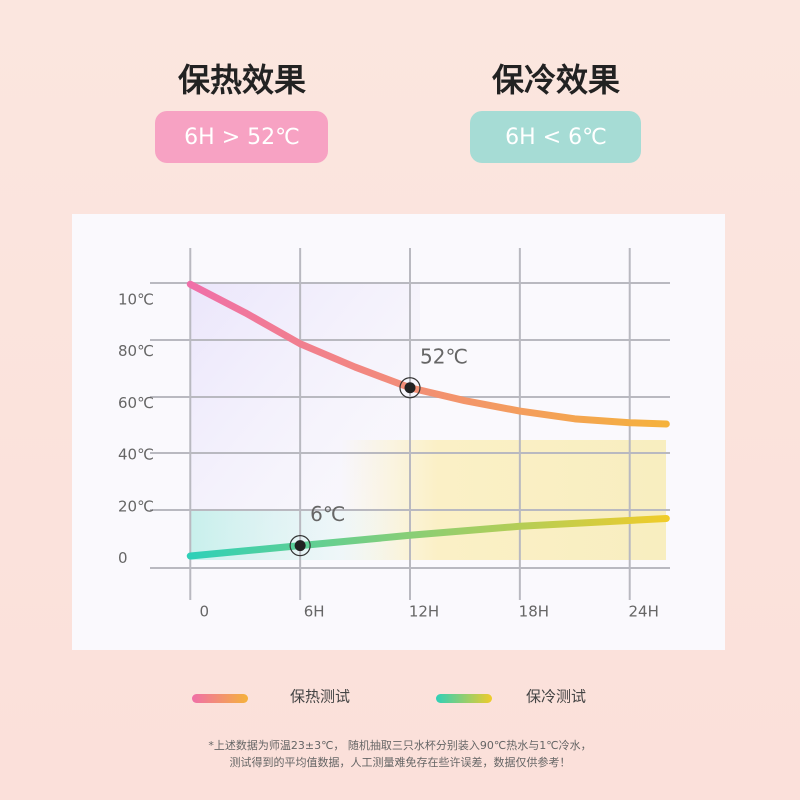 This screenshot has height=804, width=800. Describe the element at coordinates (424, 612) in the screenshot. I see `x-tick-label: 12H` at that location.